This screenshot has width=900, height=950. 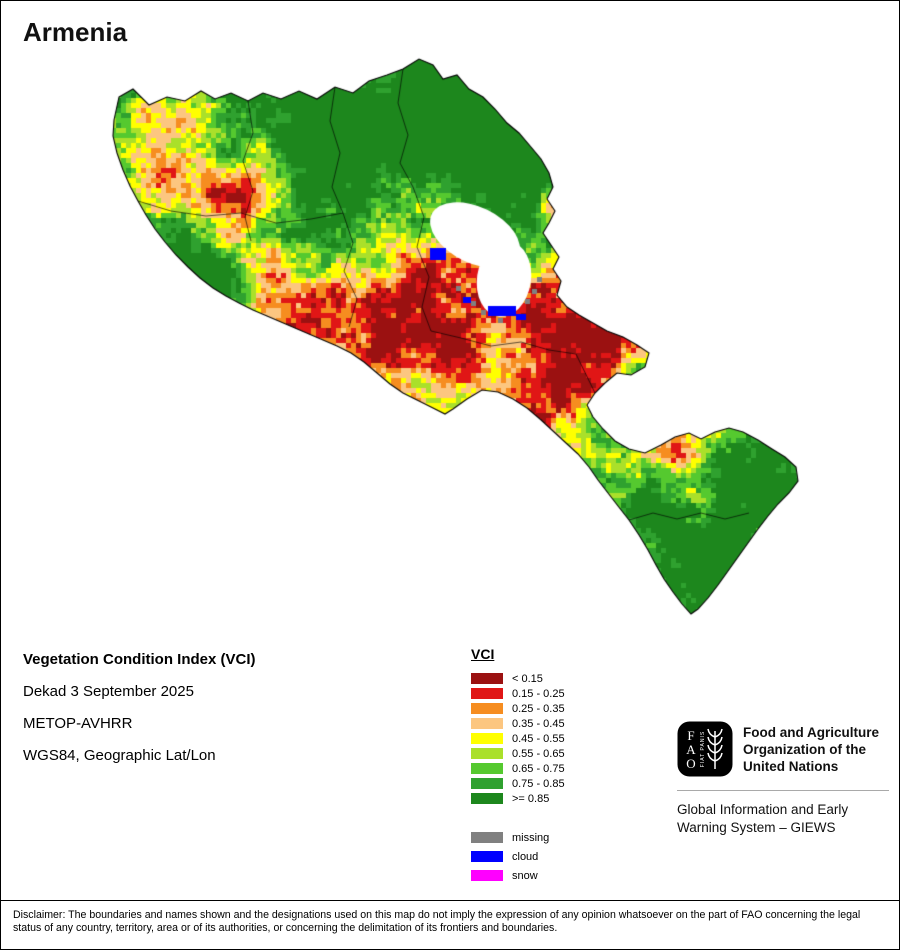 I want to click on legend-label: 0.55 - 0.65, so click(x=538, y=753).